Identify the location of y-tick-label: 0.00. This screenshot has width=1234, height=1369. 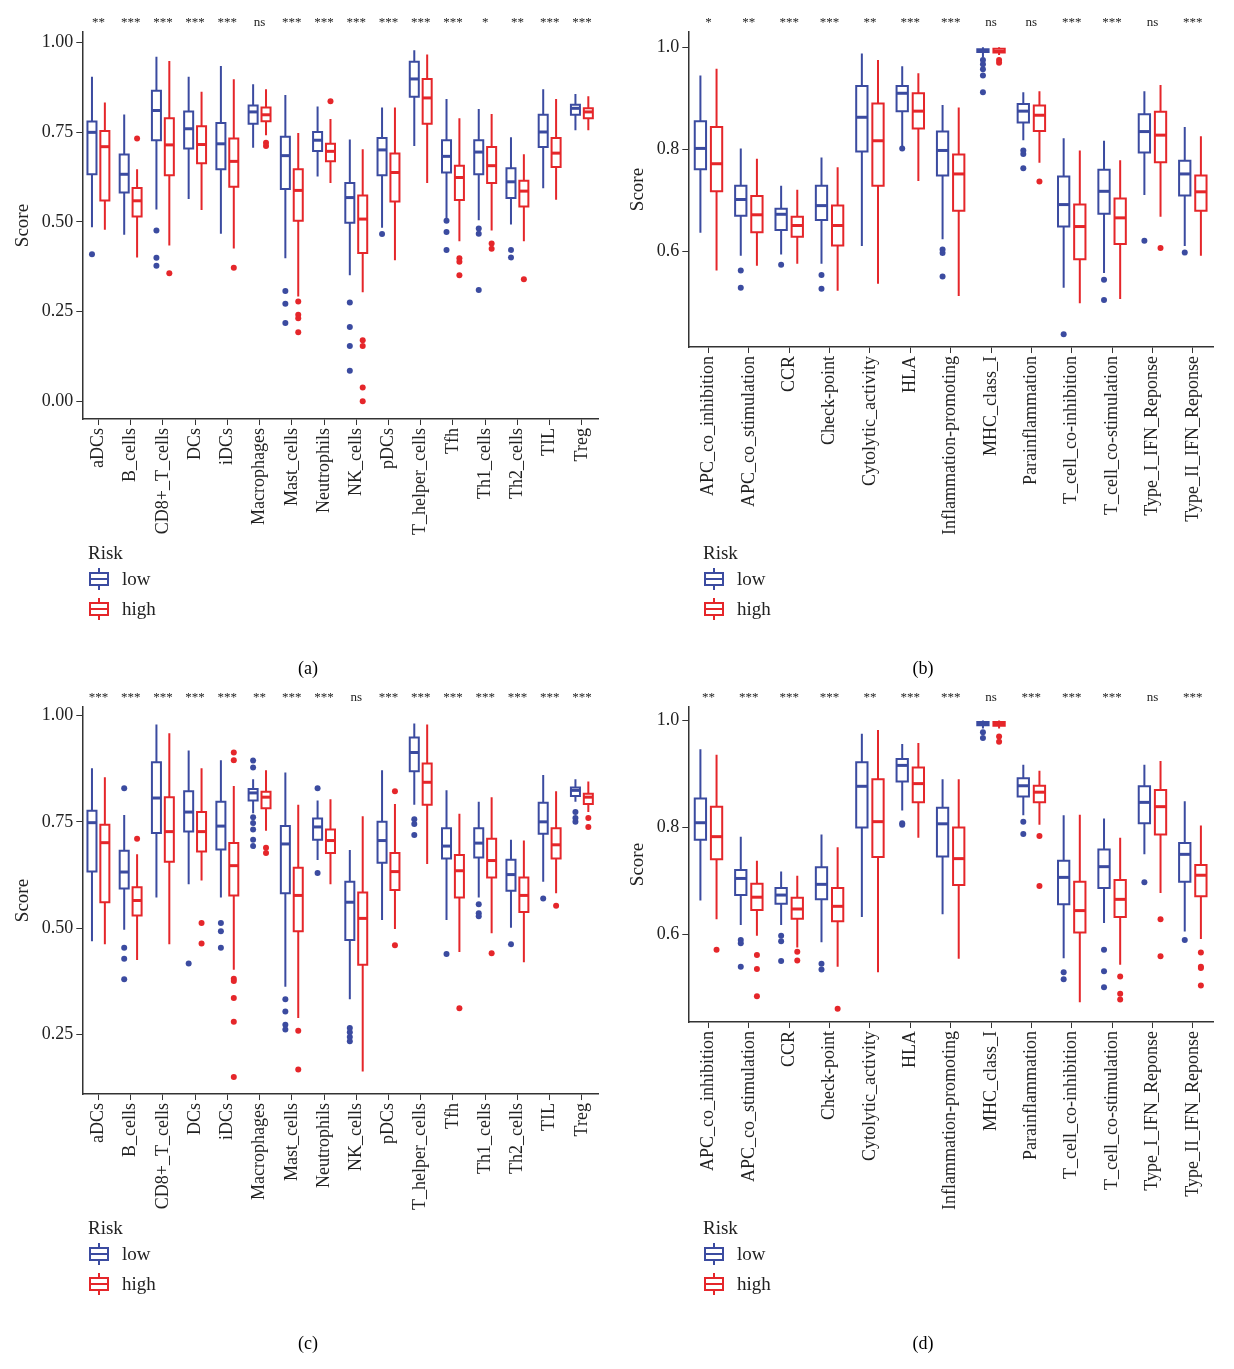
(57, 399).